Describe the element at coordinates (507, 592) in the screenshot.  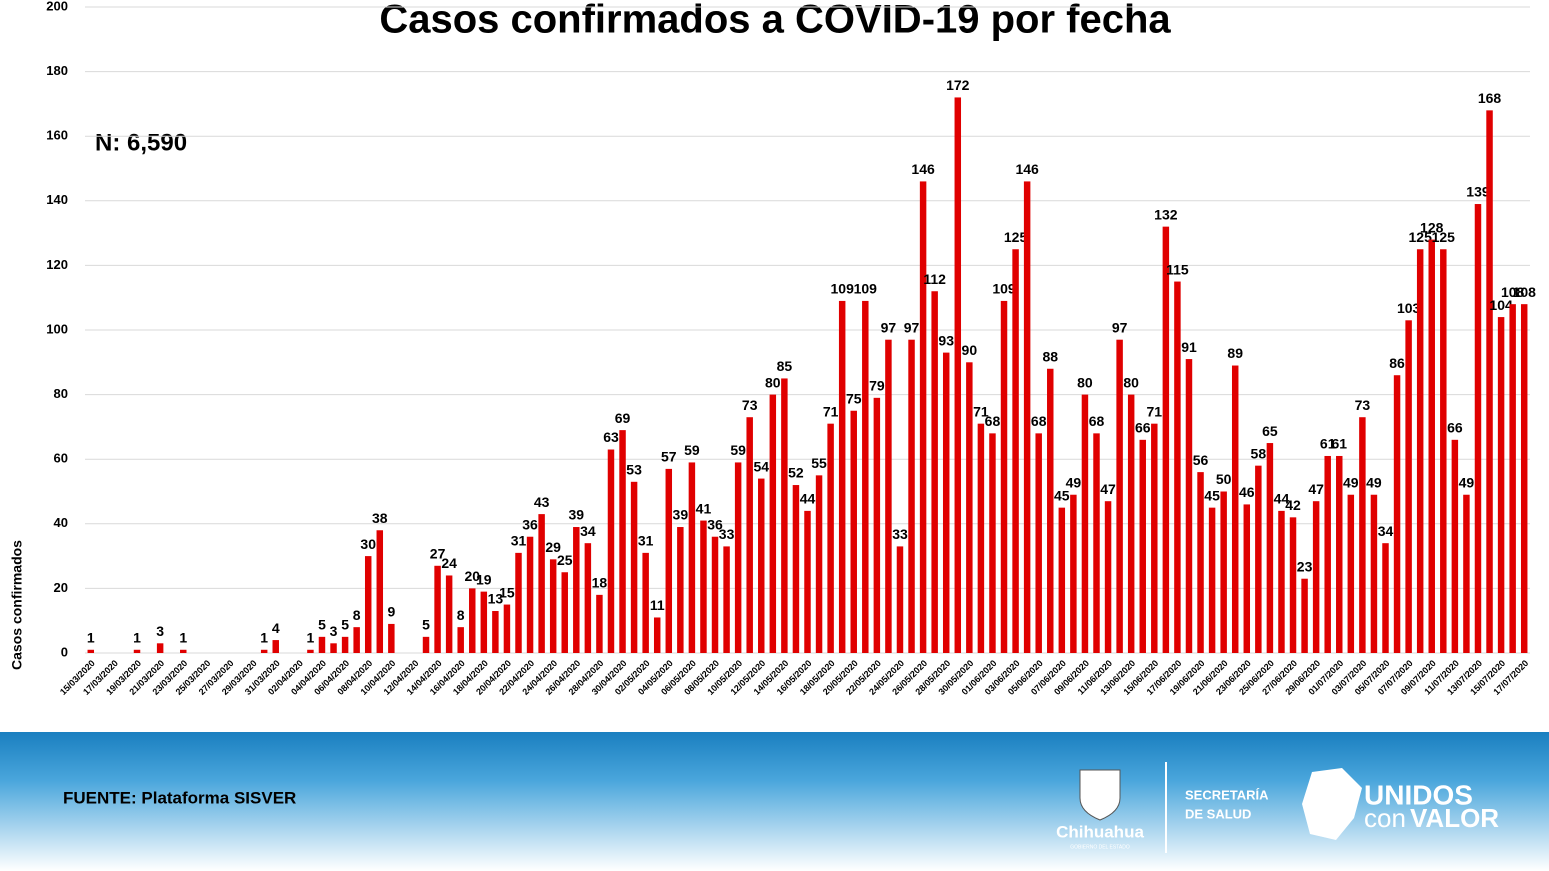
I see `data-label: 15` at that location.